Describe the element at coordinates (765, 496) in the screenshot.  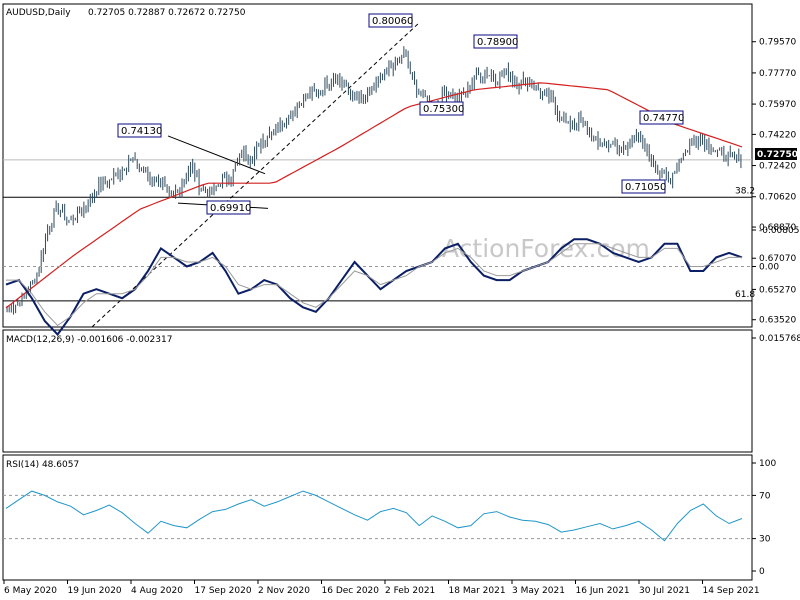
I see `rsi-tick-label: 70` at that location.